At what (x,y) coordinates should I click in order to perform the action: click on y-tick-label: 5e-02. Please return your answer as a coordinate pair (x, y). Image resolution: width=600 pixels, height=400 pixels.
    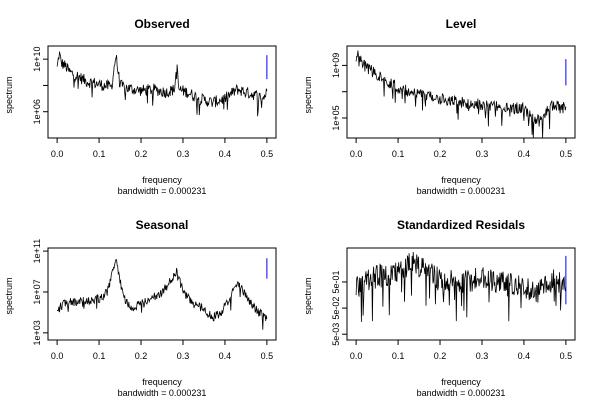
    Looking at the image, I should click on (336, 308).